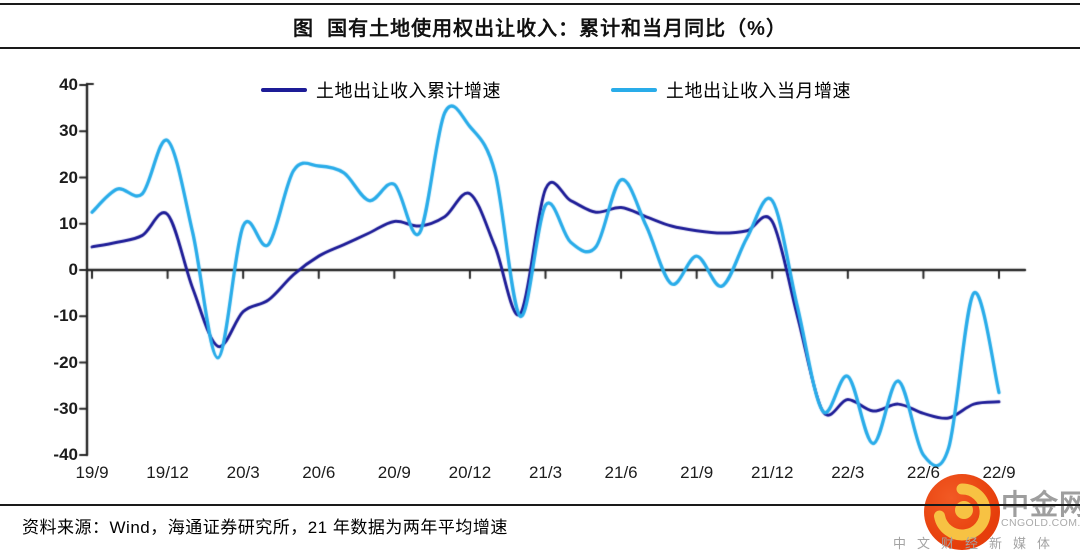 This screenshot has width=1080, height=551. What do you see at coordinates (68, 131) in the screenshot?
I see `y-tick-label: 30` at bounding box center [68, 131].